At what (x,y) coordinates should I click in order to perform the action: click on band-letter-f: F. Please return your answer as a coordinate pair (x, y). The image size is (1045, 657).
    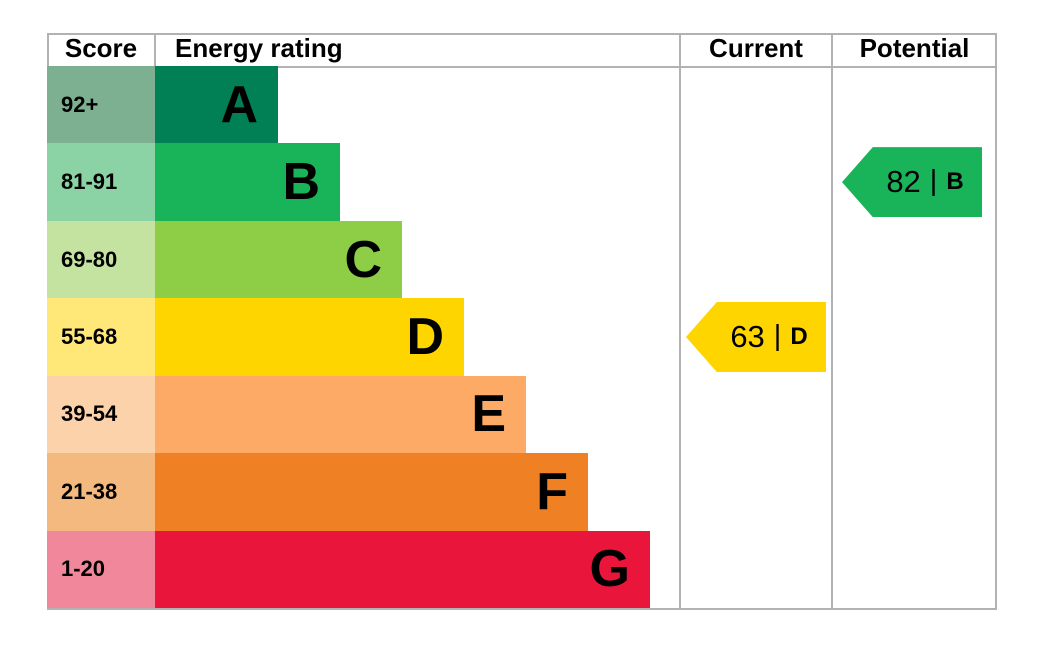
    Looking at the image, I should click on (552, 491).